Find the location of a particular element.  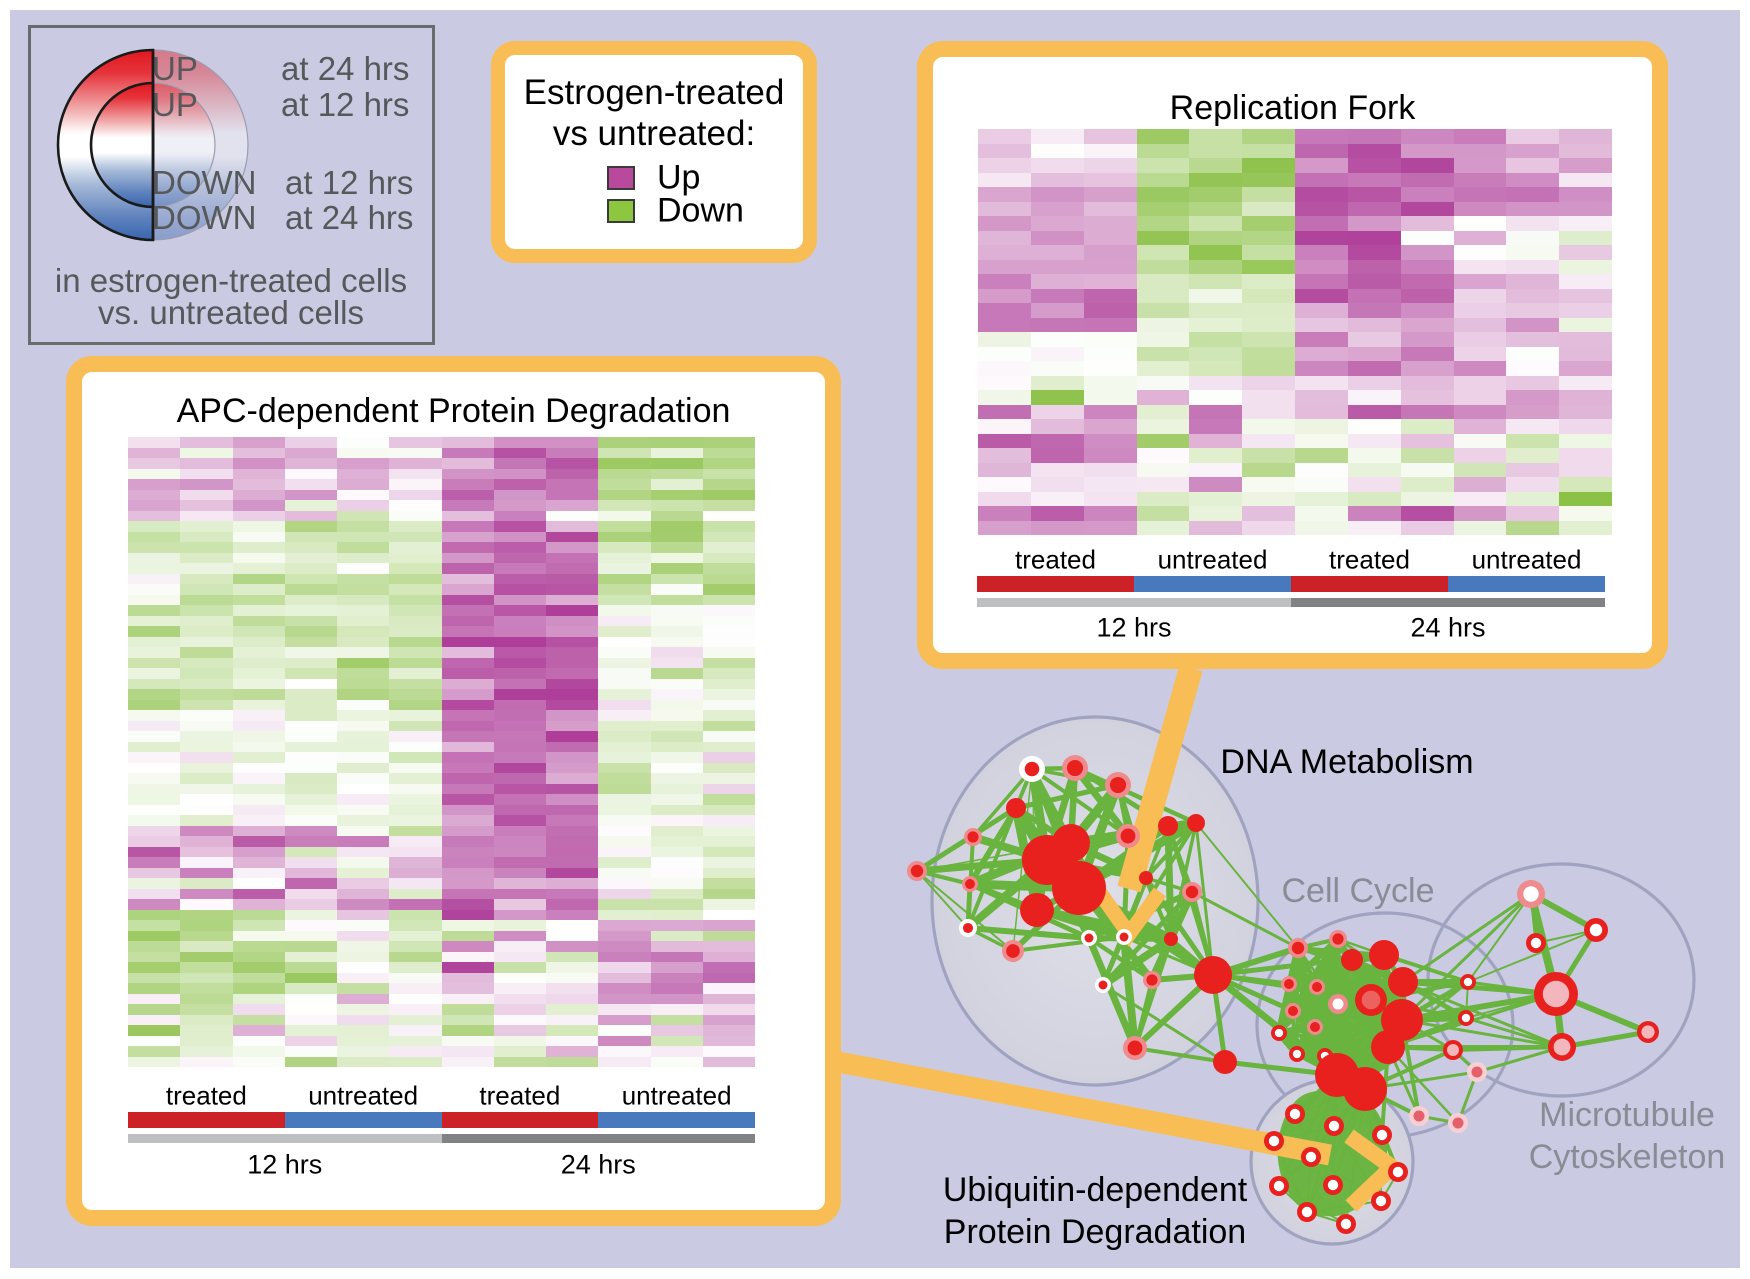

color-key-box: Estrogen-treated vs untreated: Up Down is located at coordinates (654, 152).